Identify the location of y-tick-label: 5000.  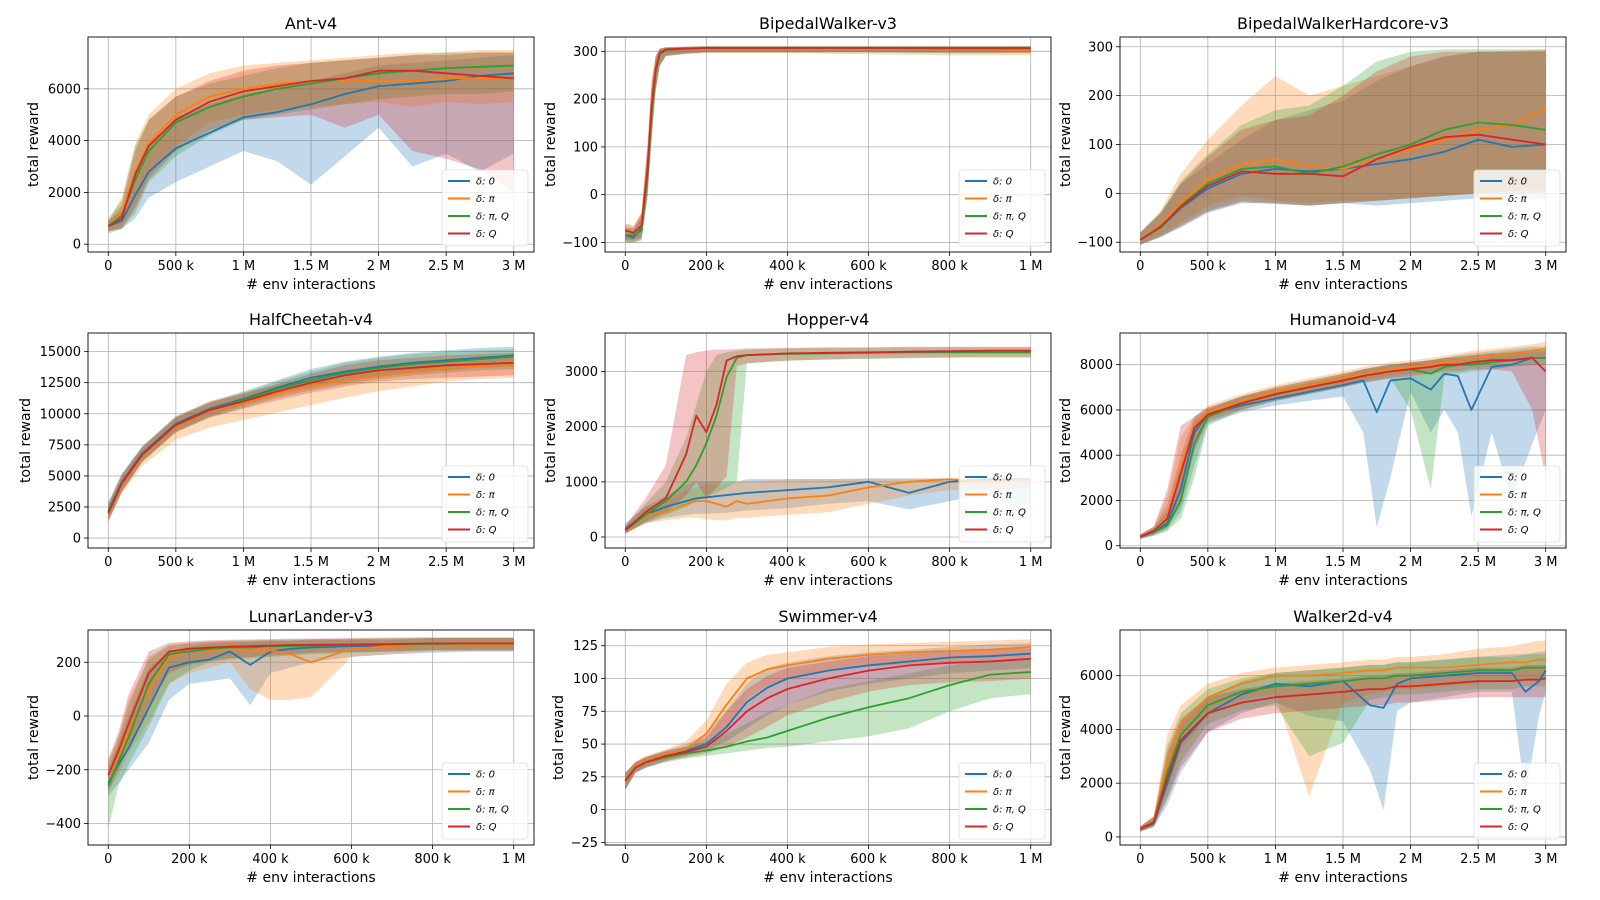
(64, 476).